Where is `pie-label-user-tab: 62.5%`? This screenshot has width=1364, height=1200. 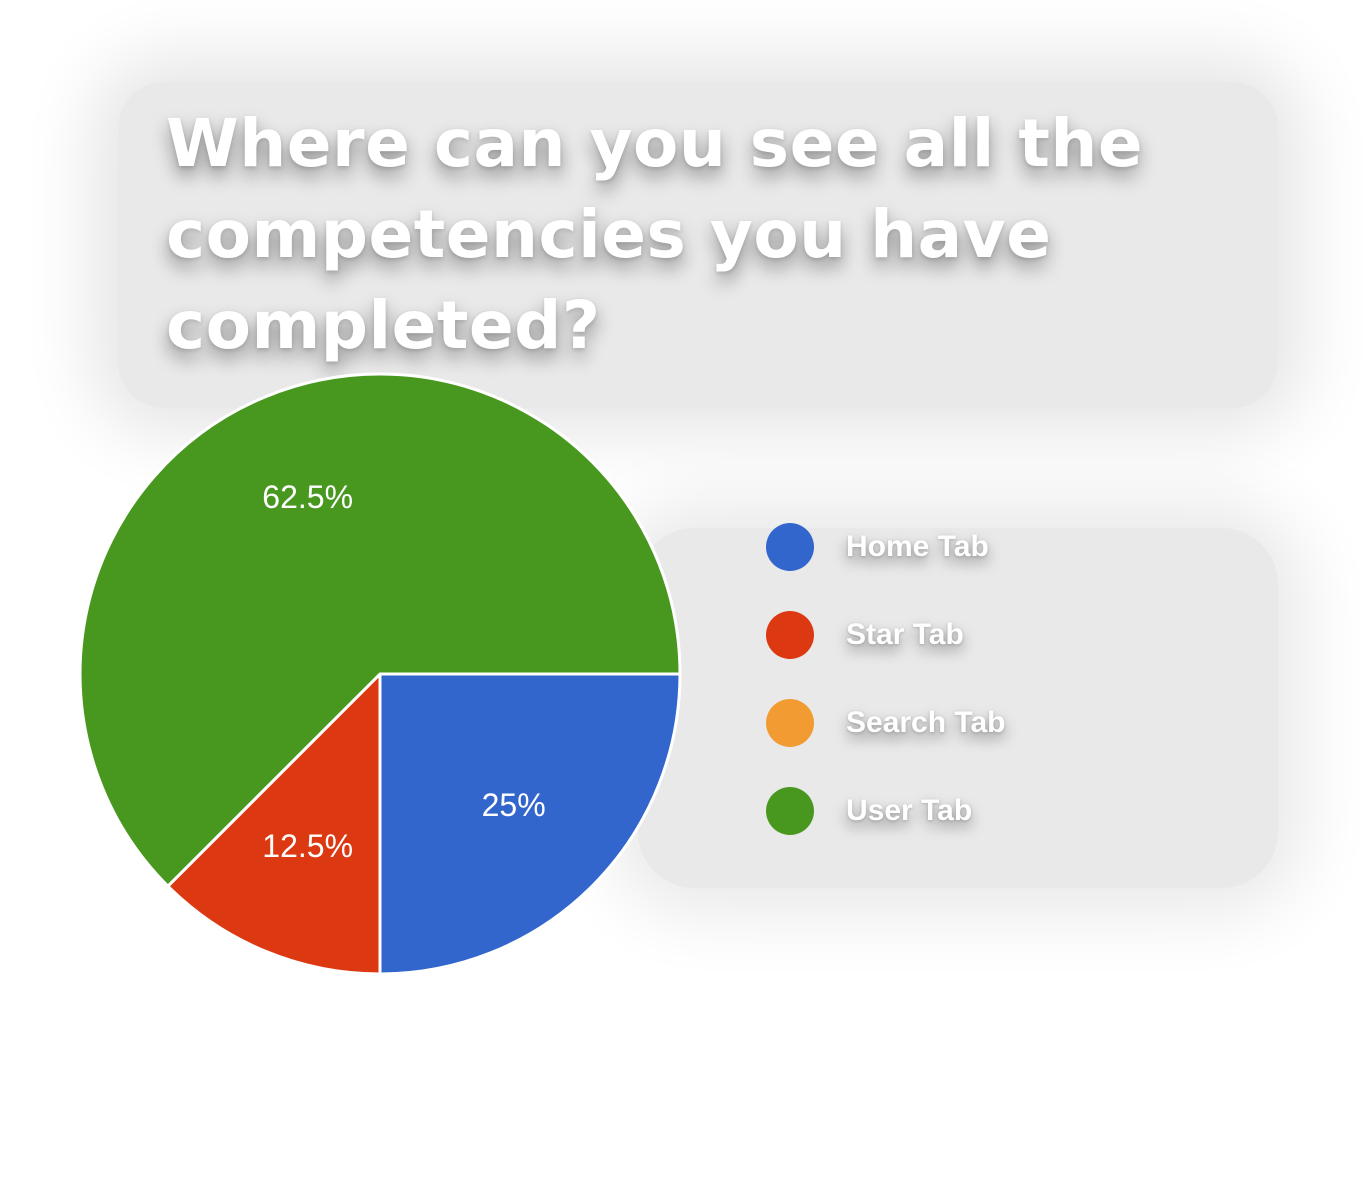
pie-label-user-tab: 62.5% is located at coordinates (307, 497).